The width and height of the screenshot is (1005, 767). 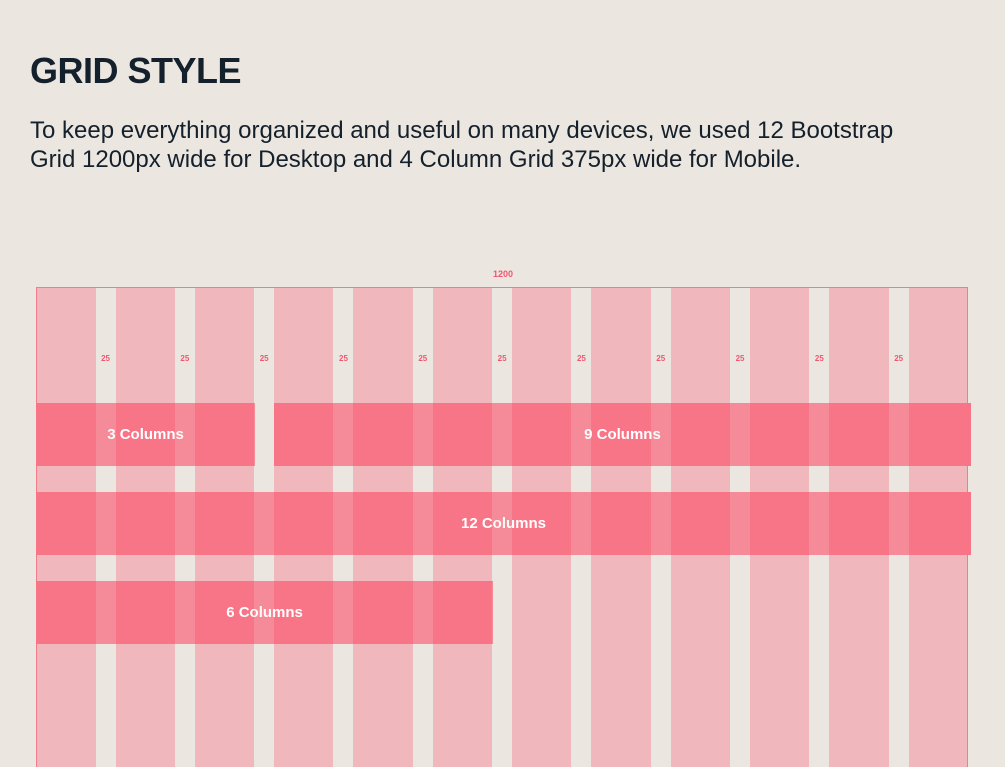 I want to click on column-span-label: 3 Columns, so click(x=145, y=434).